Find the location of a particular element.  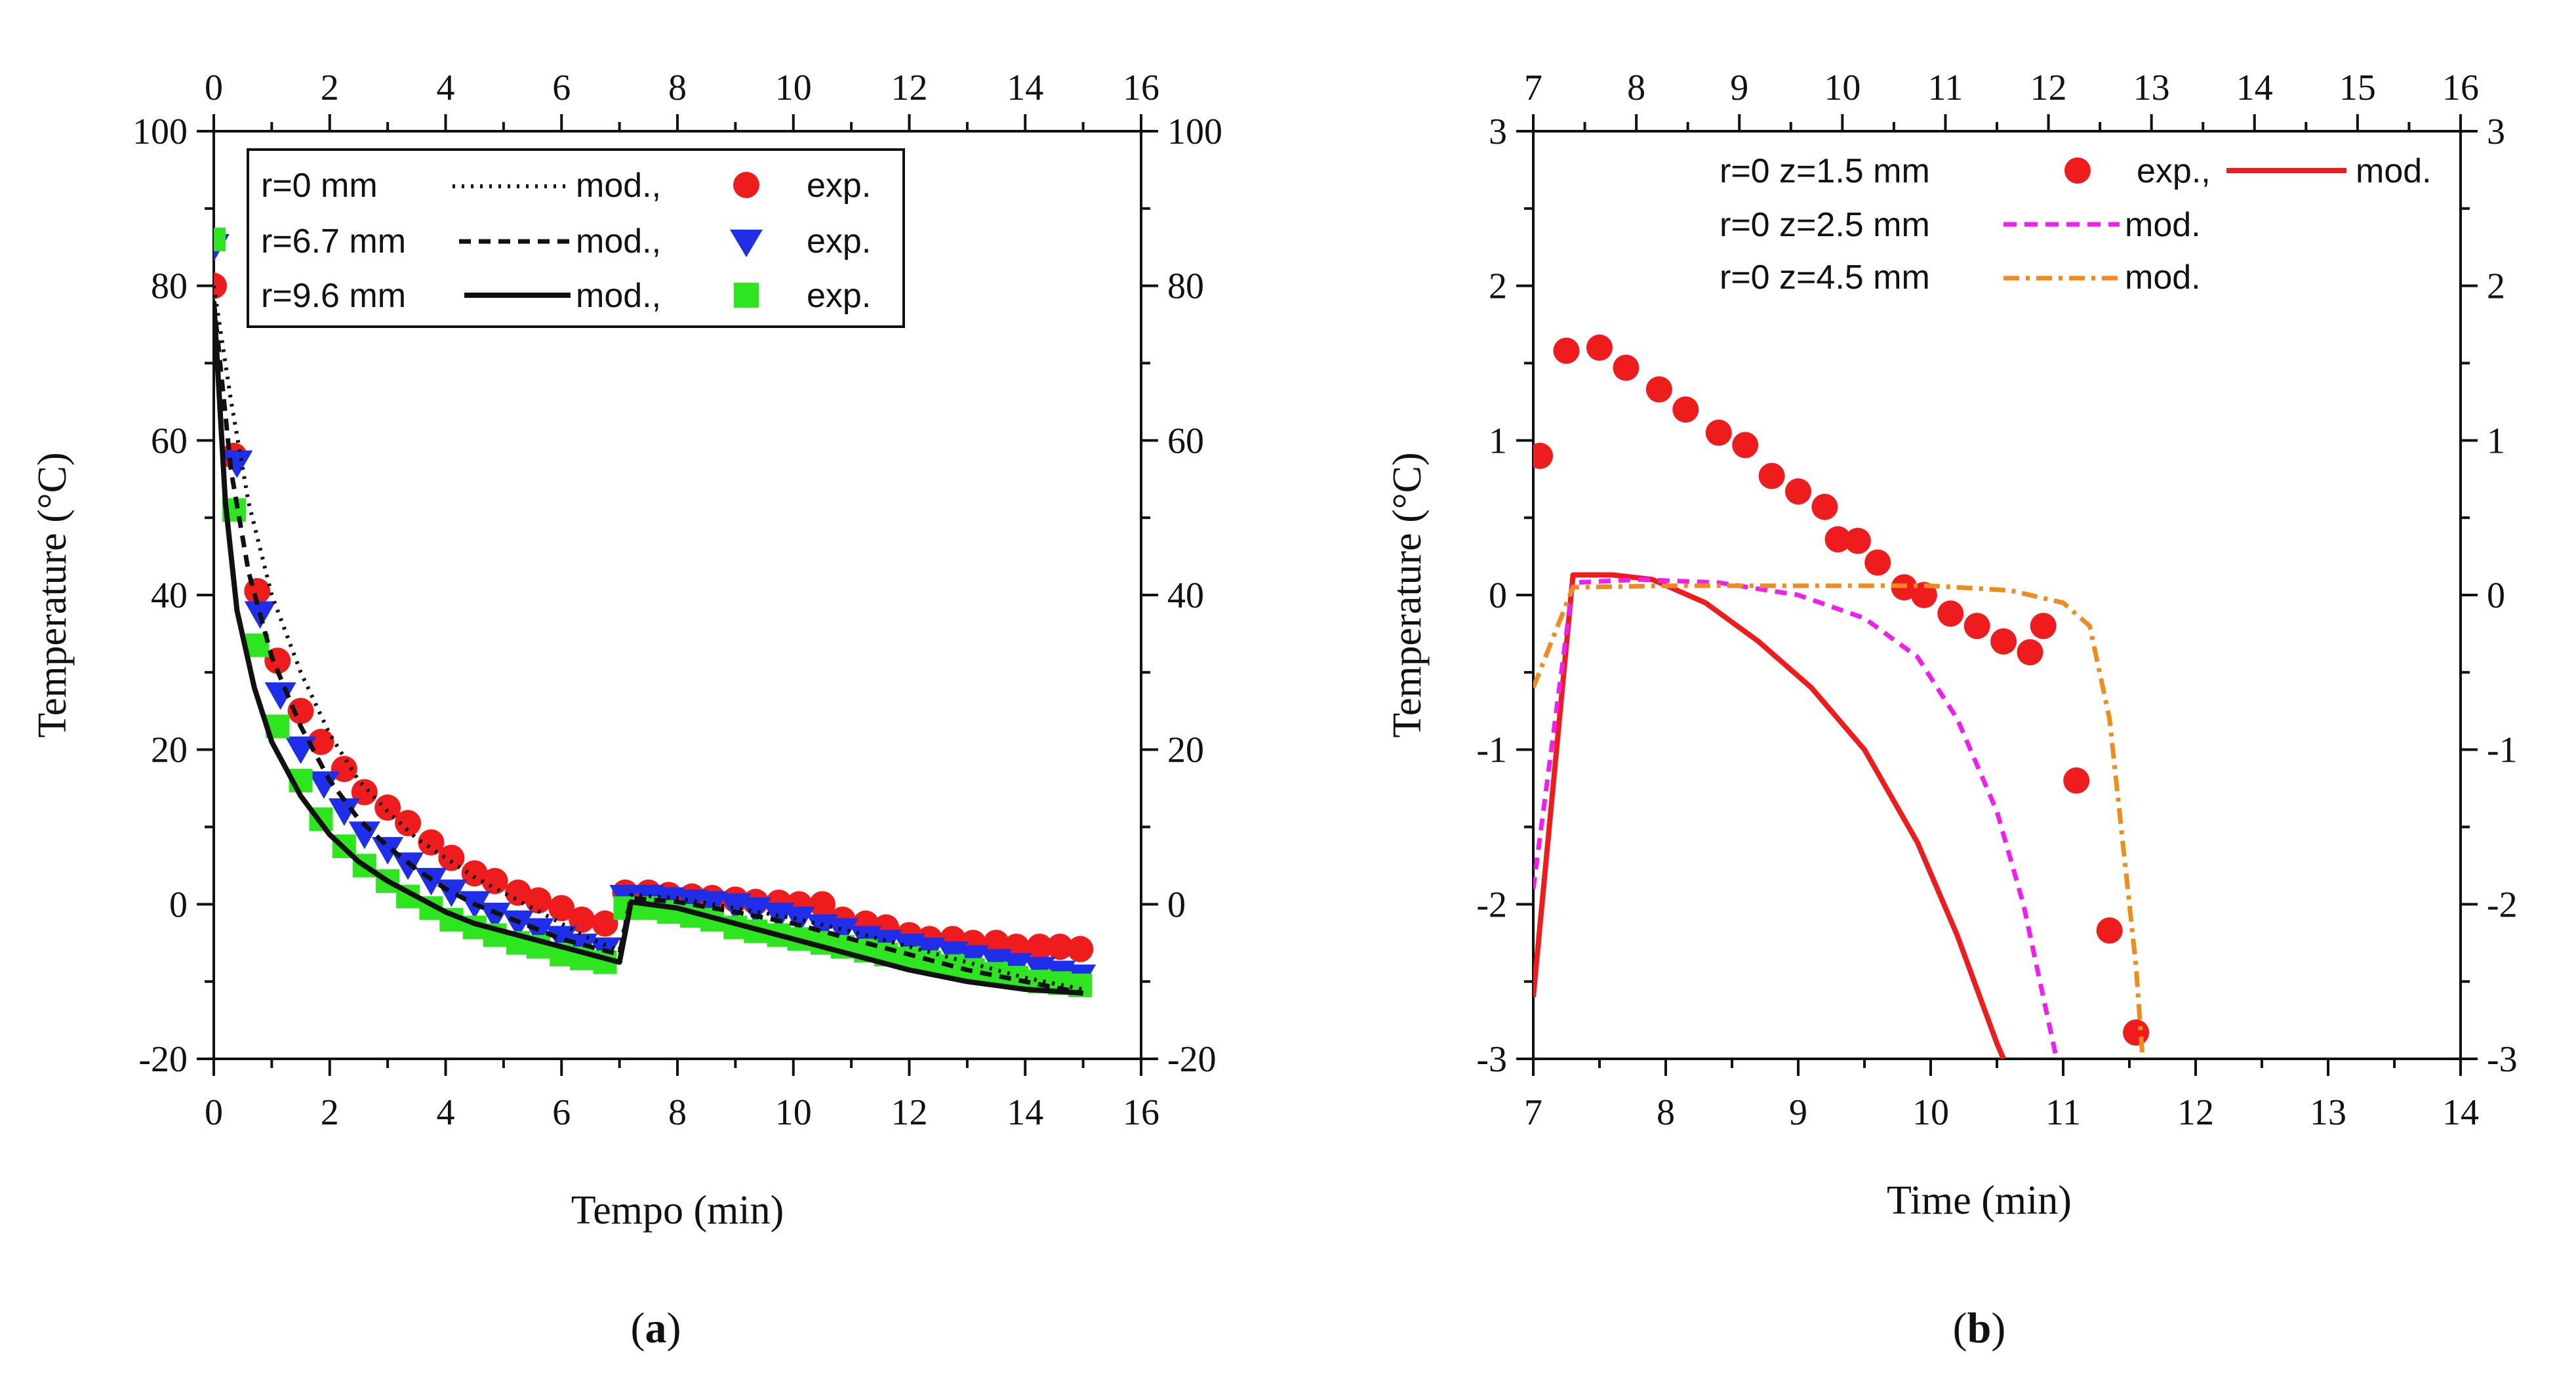

chart-a-top-xtick-label: 2 is located at coordinates (330, 88).